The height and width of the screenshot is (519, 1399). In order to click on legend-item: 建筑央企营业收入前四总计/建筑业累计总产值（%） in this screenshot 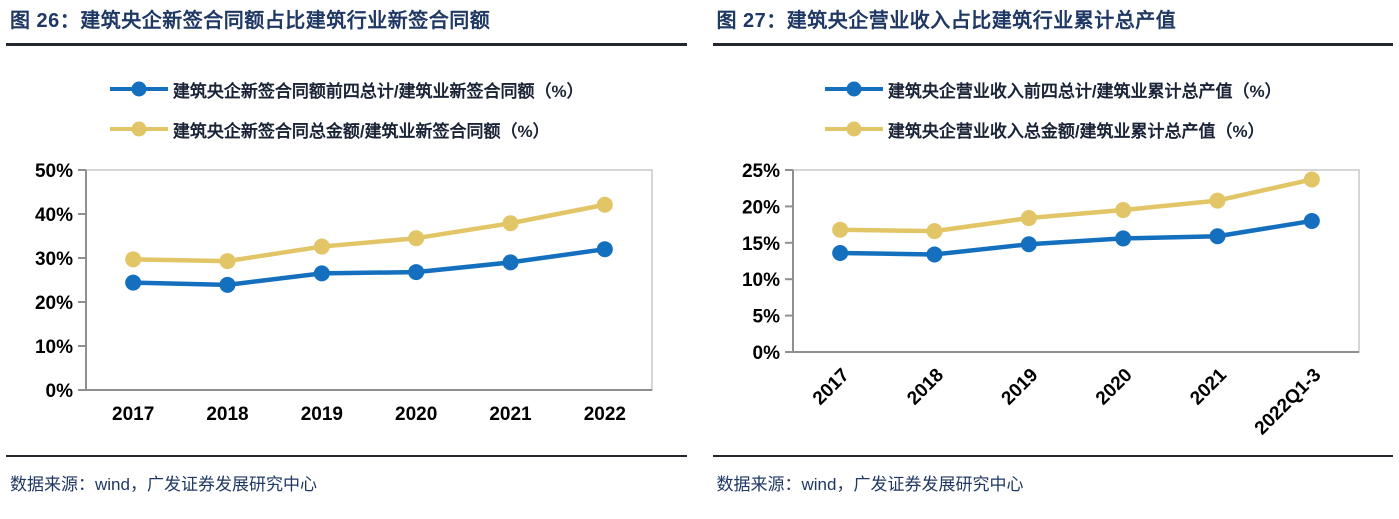, I will do `click(1053, 89)`.